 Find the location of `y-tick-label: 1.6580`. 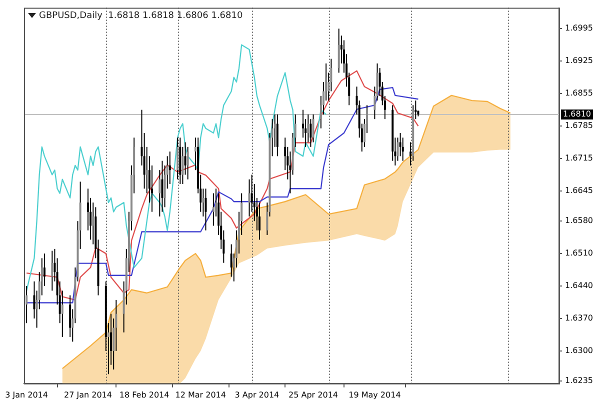

y-tick-label: 1.6580 is located at coordinates (579, 221).